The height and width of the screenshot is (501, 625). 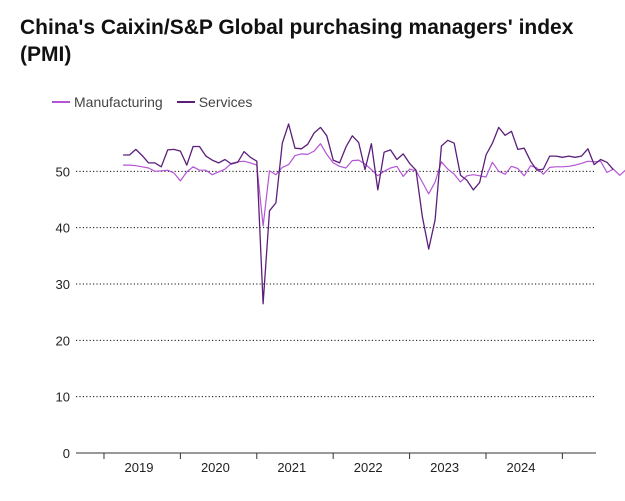 I want to click on y-tick-label-0: 0, so click(x=66, y=453).